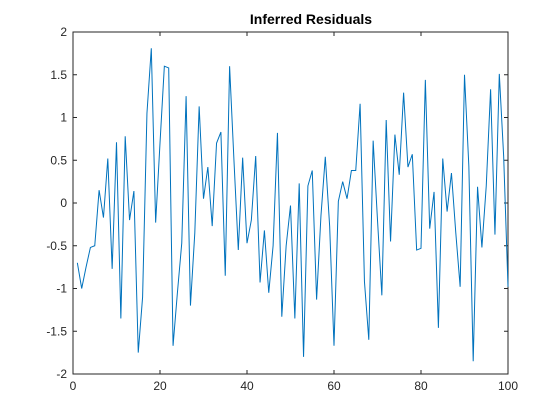 This screenshot has height=420, width=560. Describe the element at coordinates (311, 19) in the screenshot. I see `chart-title: Inferred Residuals` at that location.